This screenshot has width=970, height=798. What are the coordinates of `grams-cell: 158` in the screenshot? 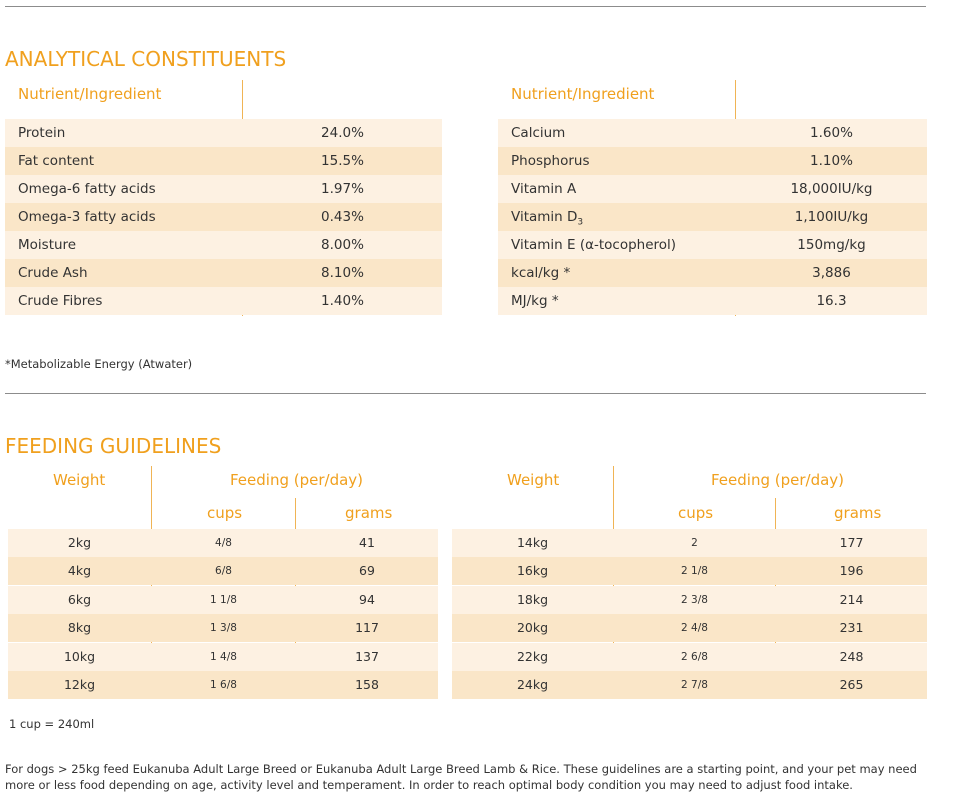 It's located at (367, 684).